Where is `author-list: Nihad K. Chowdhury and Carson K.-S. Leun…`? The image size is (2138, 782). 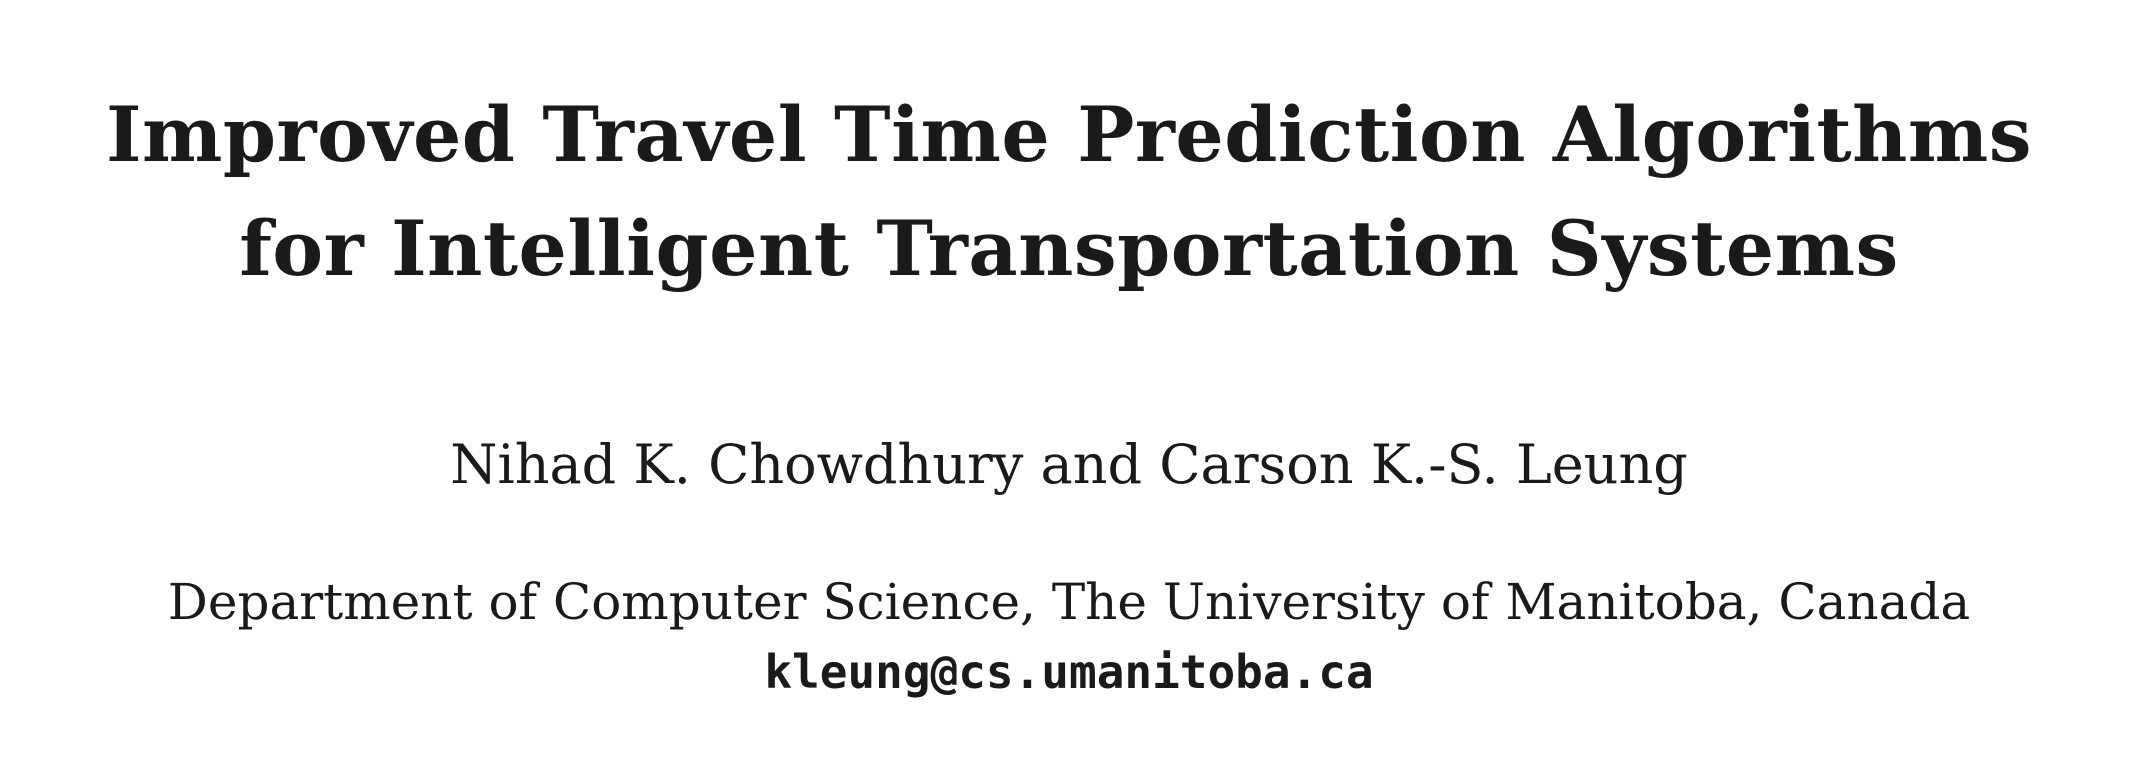 author-list: Nihad K. Chowdhury and Carson K.-S. Leun… is located at coordinates (1069, 464).